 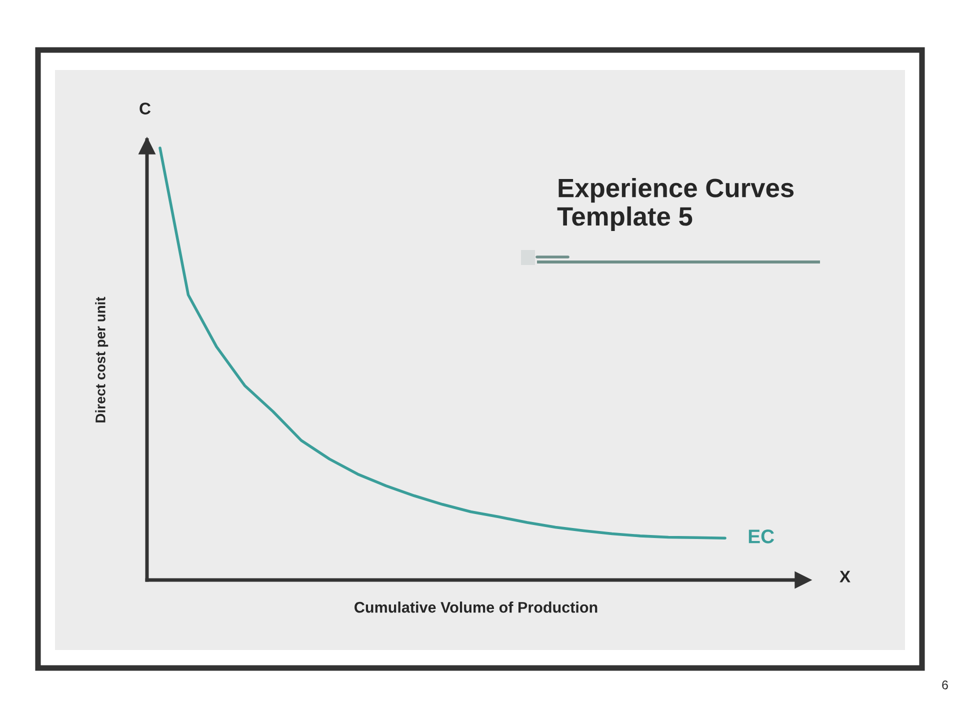 I want to click on text: X, so click(x=845, y=576).